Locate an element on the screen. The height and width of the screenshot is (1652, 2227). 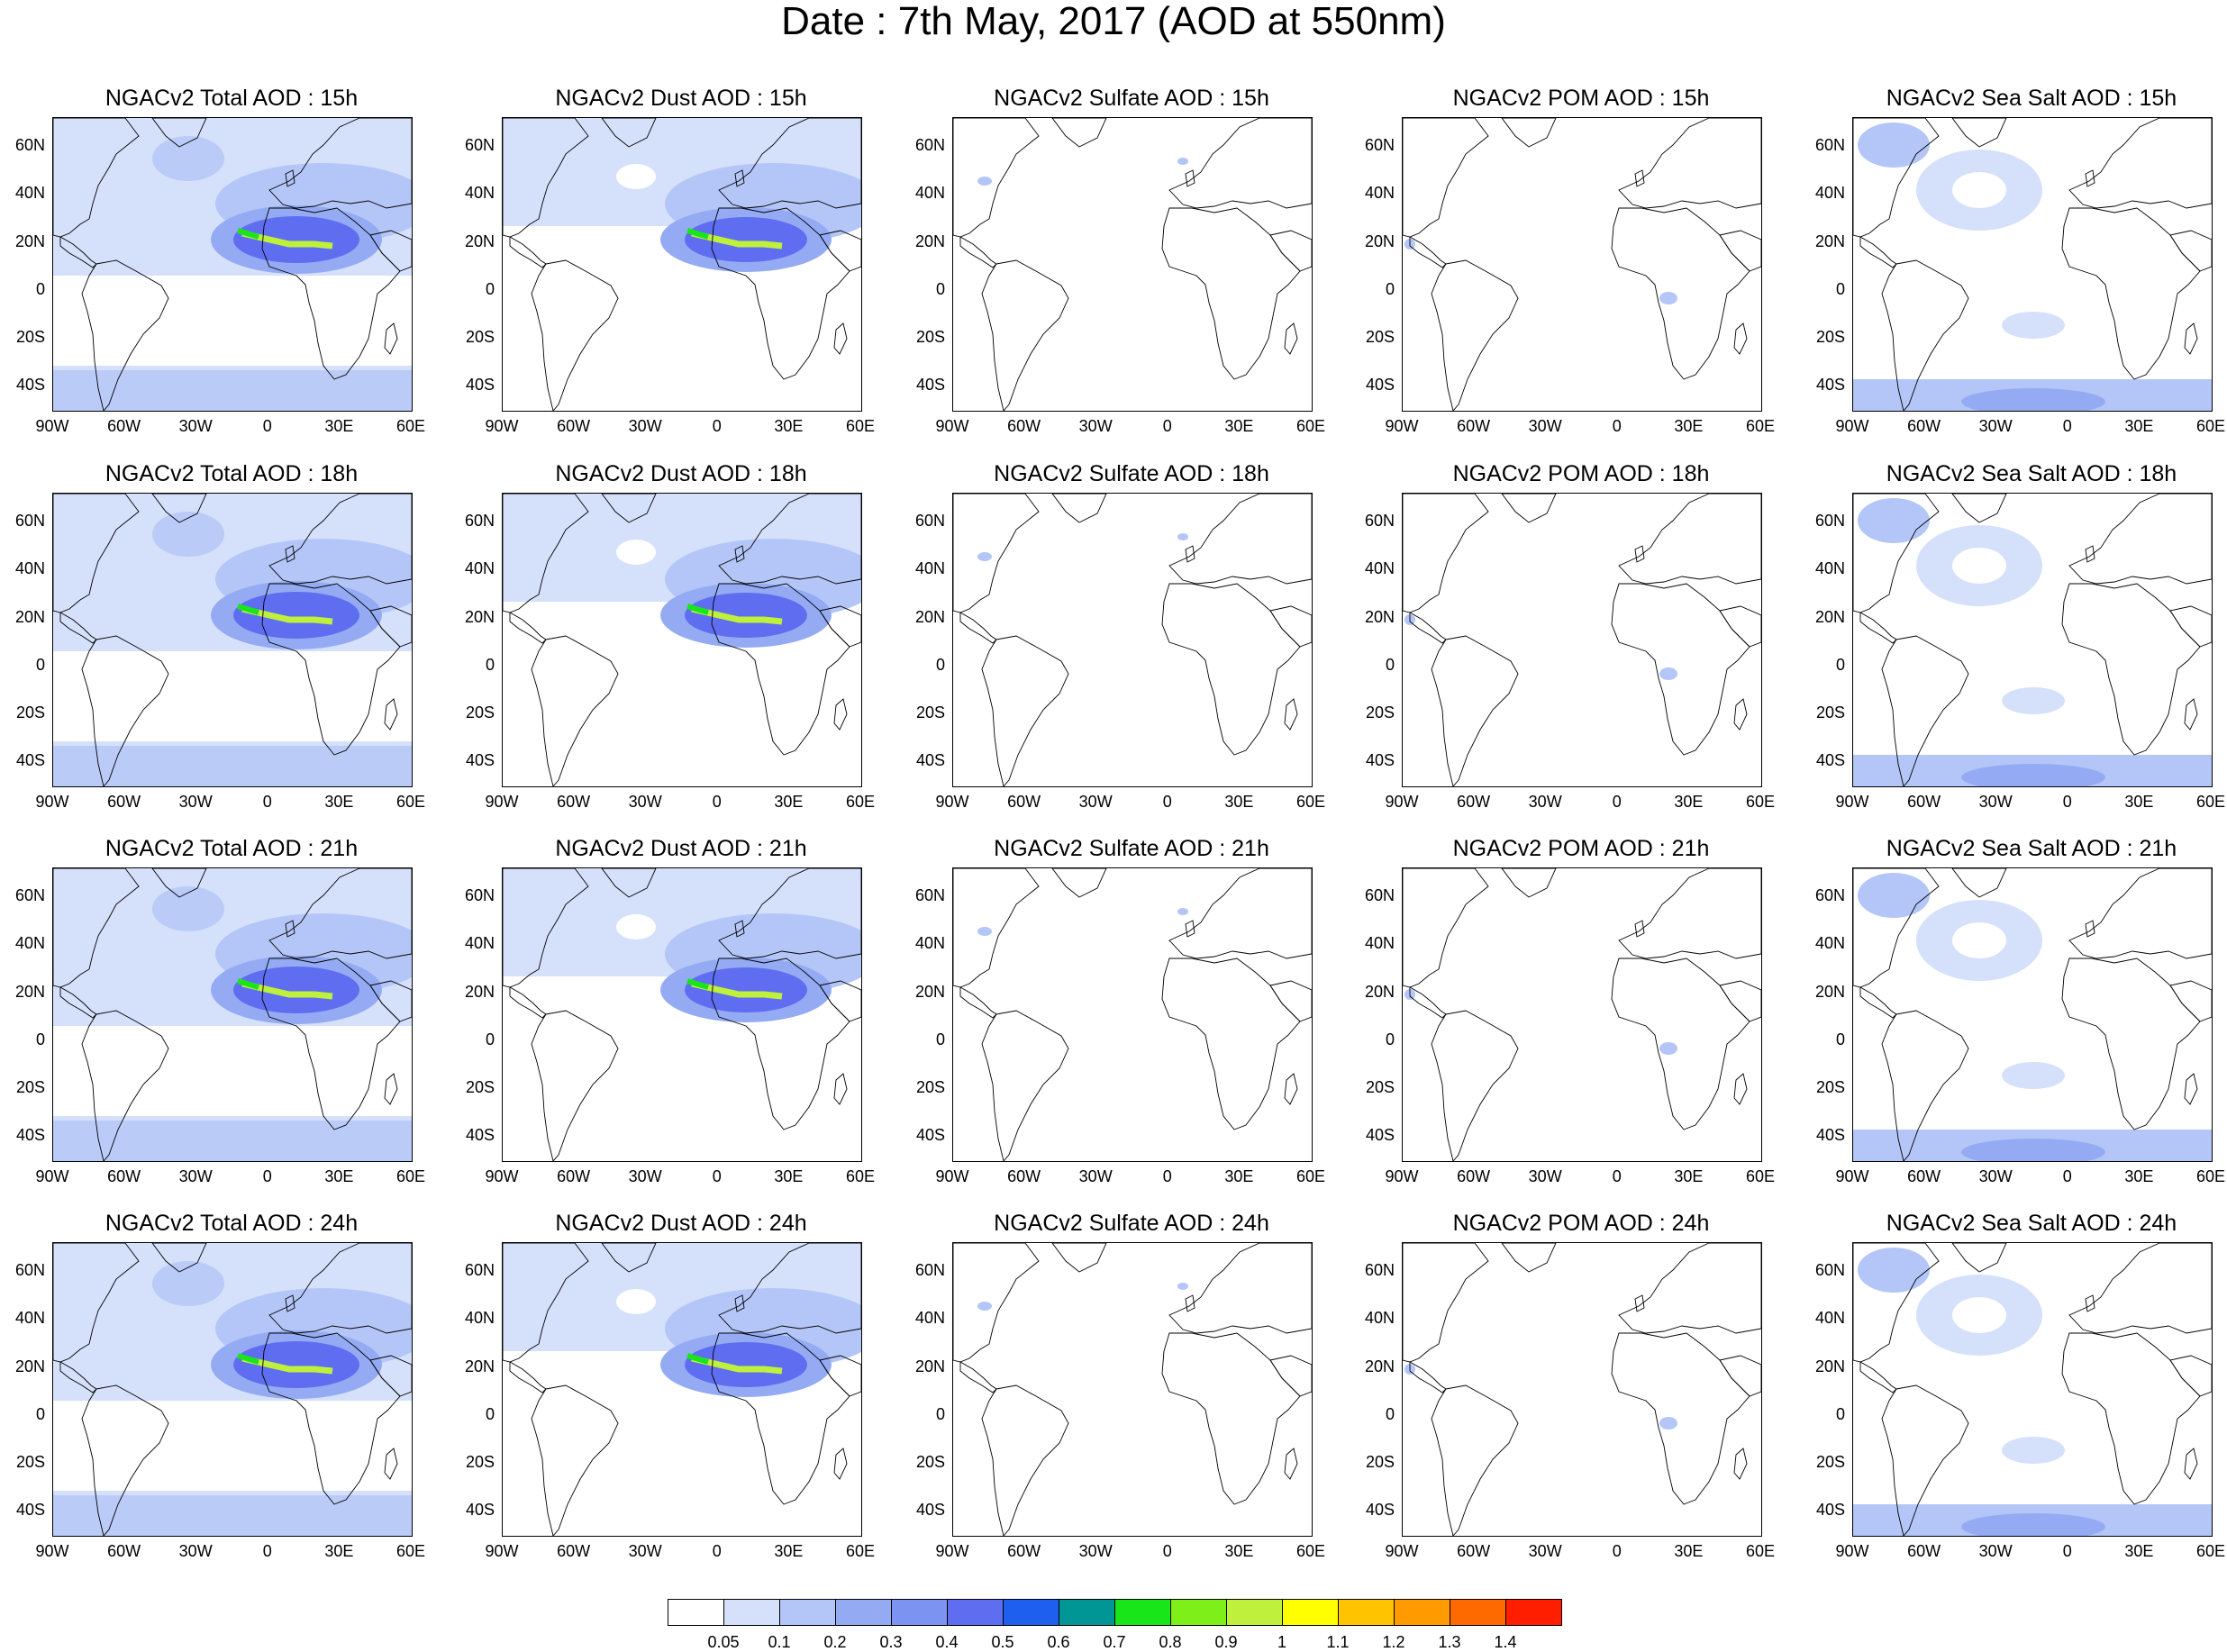
panel-title: NGACv2 Sulfate AOD : 21h is located at coordinates (1131, 848).